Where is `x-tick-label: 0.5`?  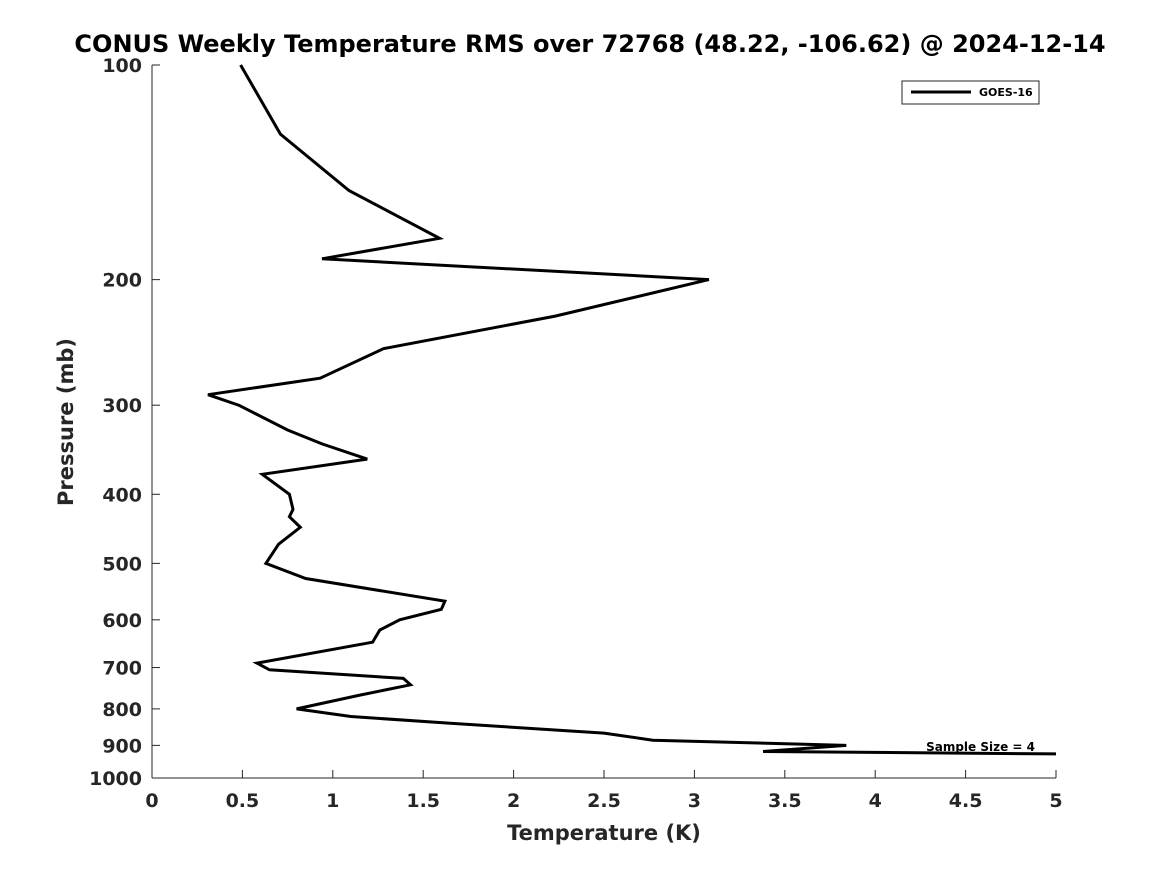
x-tick-label: 0.5 is located at coordinates (243, 801).